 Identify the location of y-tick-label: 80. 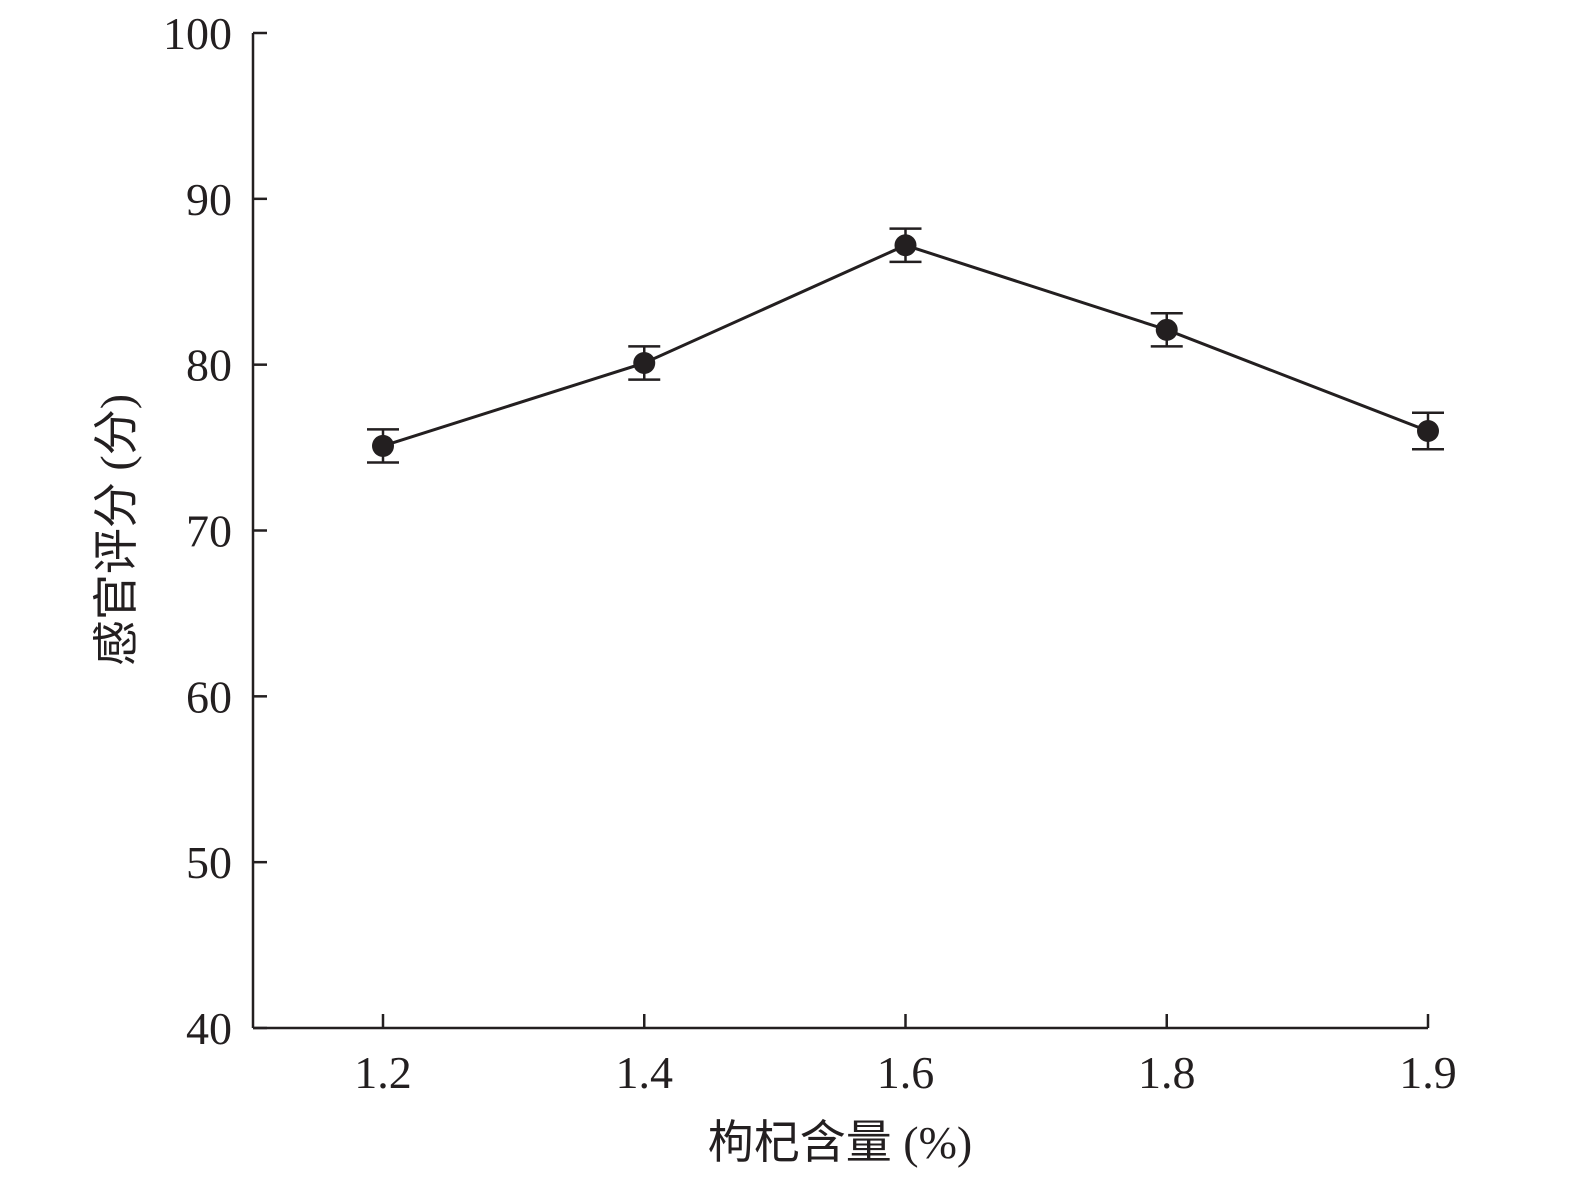
(209, 365).